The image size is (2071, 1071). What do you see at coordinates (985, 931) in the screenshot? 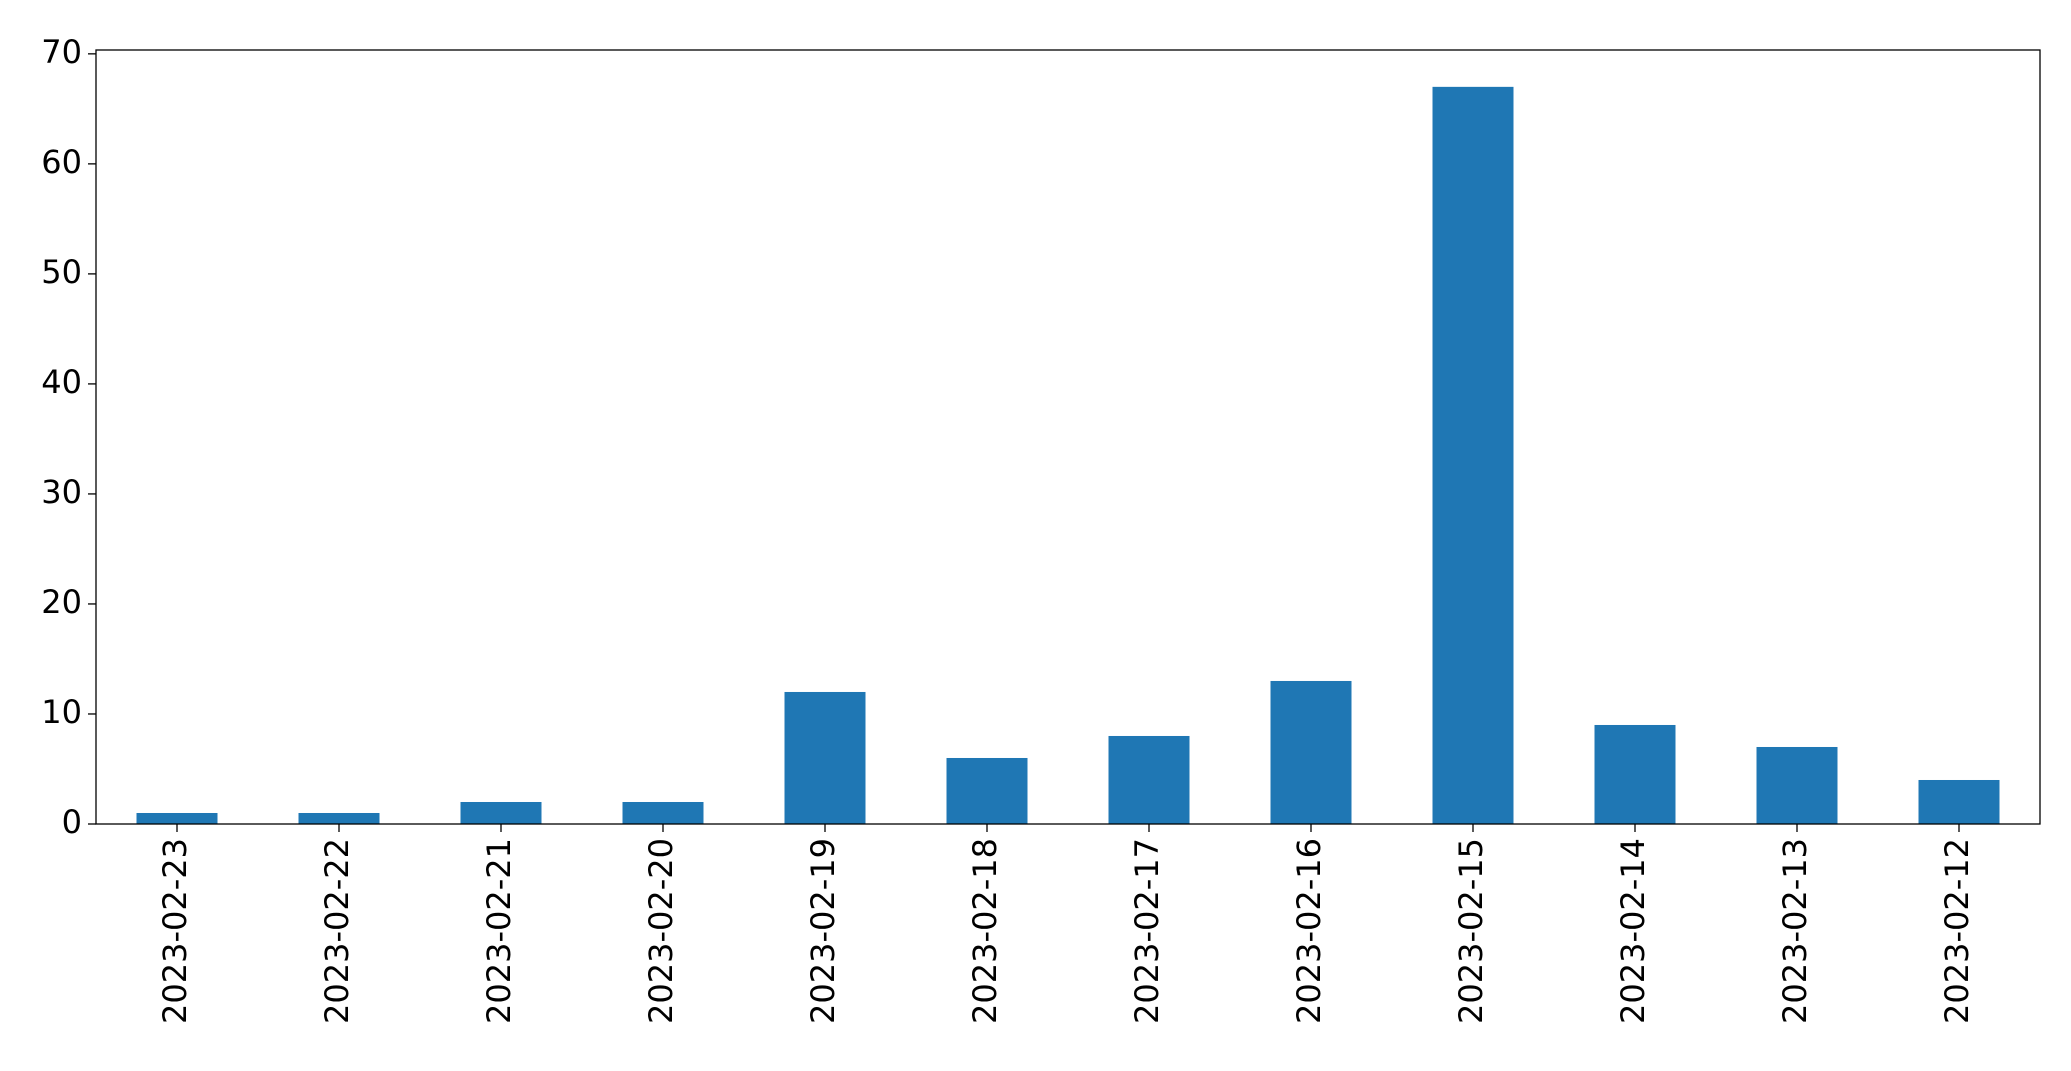
I see `x-tick-label: 2023-02-18` at bounding box center [985, 931].